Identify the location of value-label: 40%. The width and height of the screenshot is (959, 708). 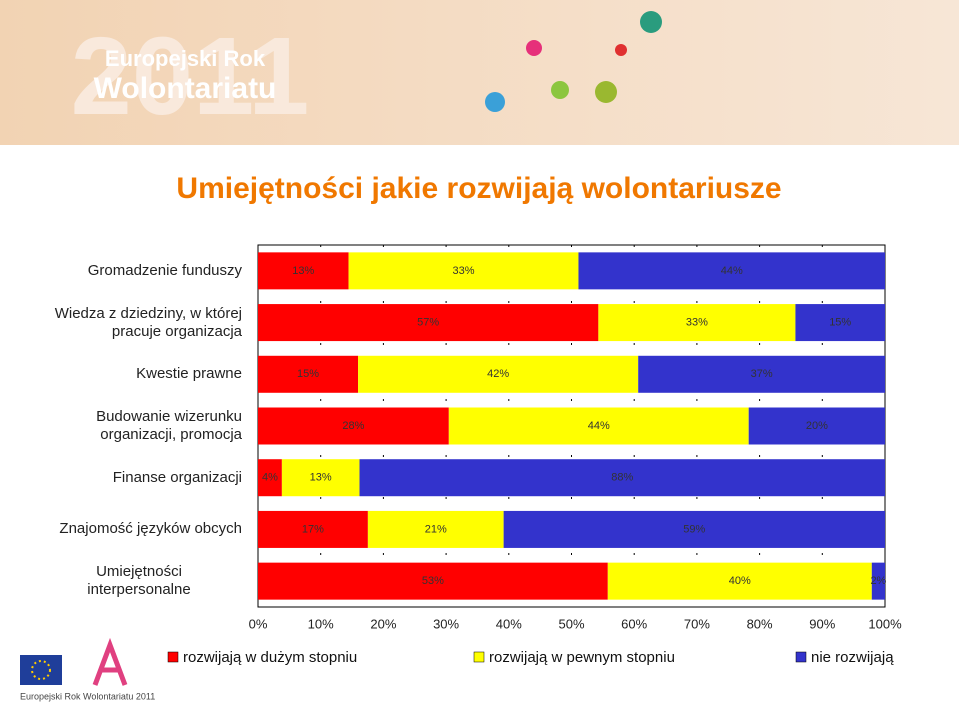
(740, 581).